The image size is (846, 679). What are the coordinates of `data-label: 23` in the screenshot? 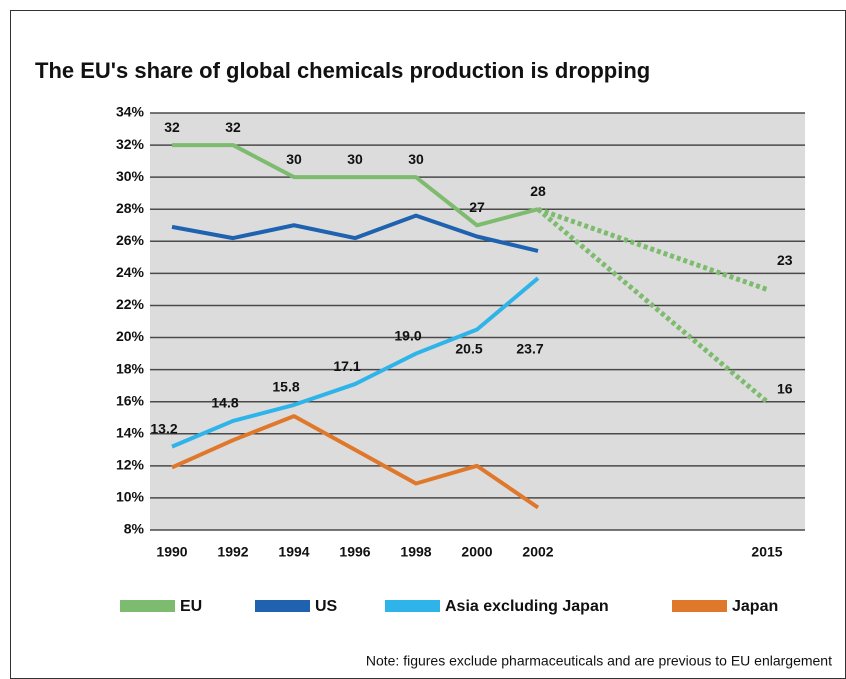 It's located at (785, 260).